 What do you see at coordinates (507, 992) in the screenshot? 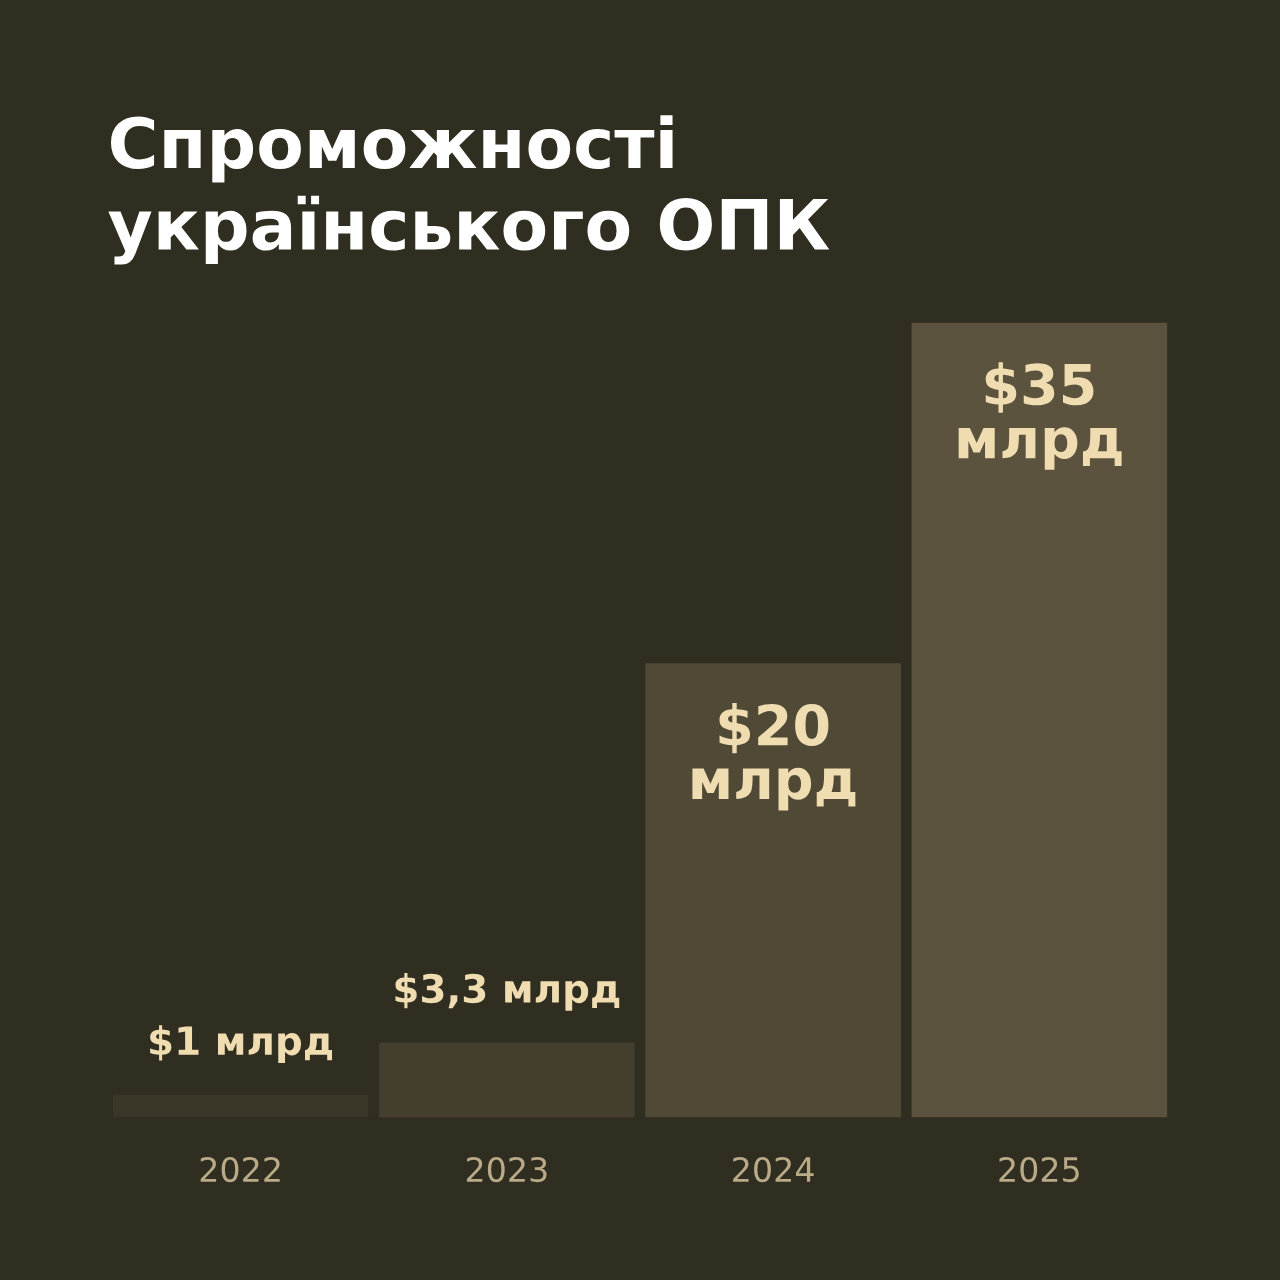
I see `data-label: $3,3 млрд` at bounding box center [507, 992].